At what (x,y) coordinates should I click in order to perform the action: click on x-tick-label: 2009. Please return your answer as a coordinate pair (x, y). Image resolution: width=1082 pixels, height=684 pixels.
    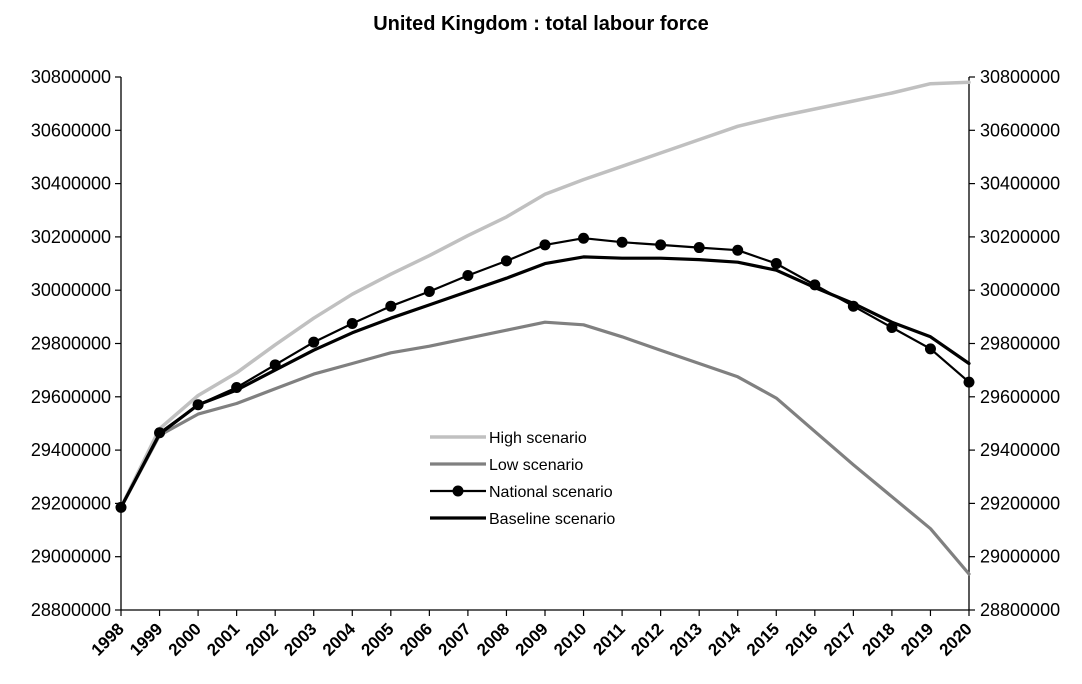
    Looking at the image, I should click on (532, 639).